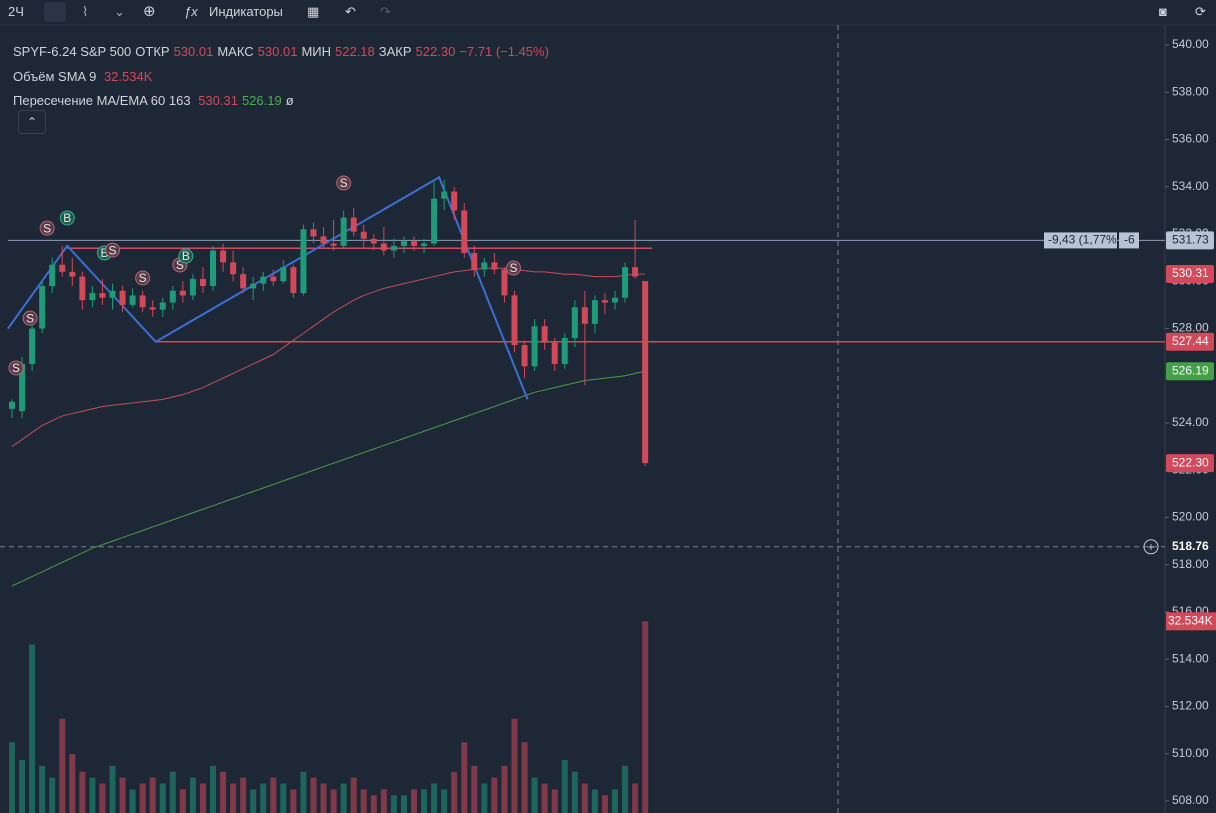 The width and height of the screenshot is (1216, 813). Describe the element at coordinates (289, 100) in the screenshot. I see `flag: ø` at that location.